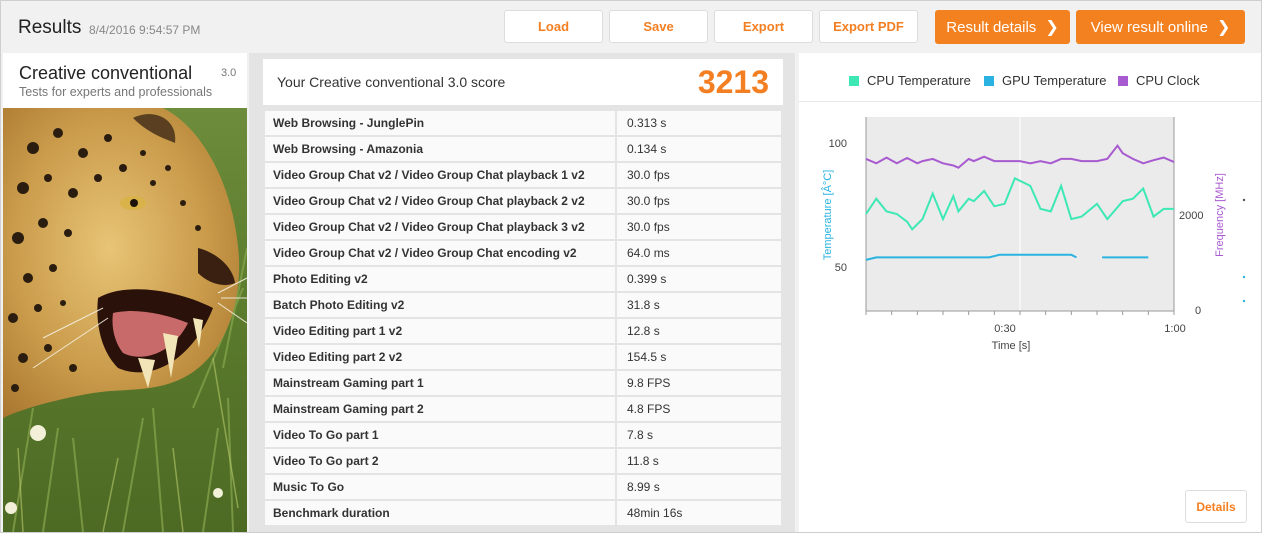 The image size is (1262, 533). What do you see at coordinates (440, 357) in the screenshot?
I see `result-name: Video Editing part 2 v2` at bounding box center [440, 357].